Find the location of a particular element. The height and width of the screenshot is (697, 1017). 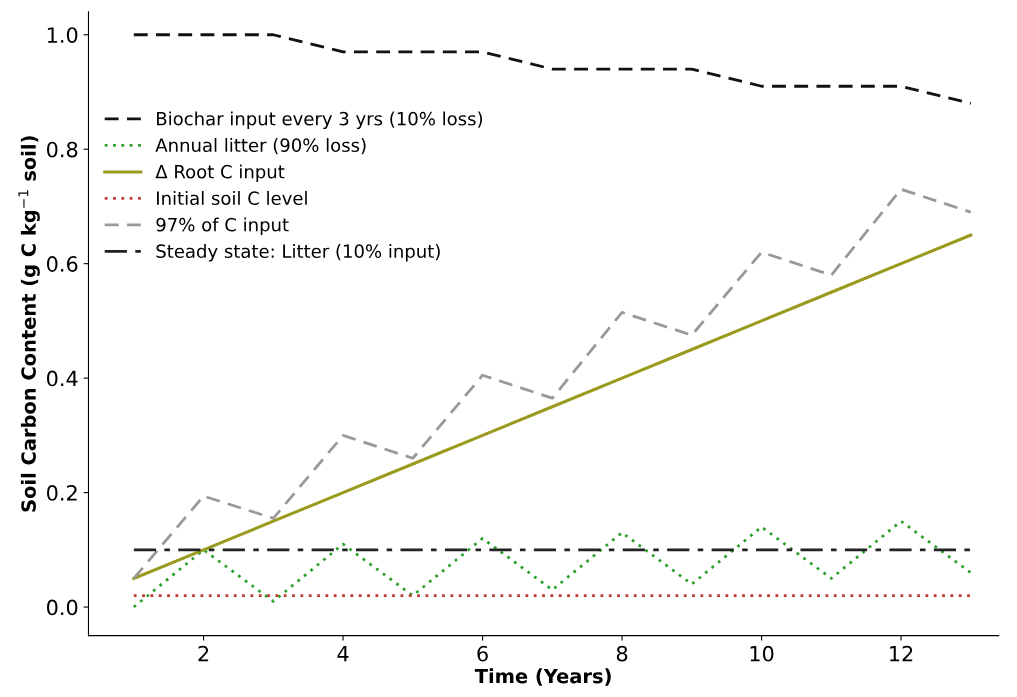

x-tick-label: 10 is located at coordinates (762, 653).